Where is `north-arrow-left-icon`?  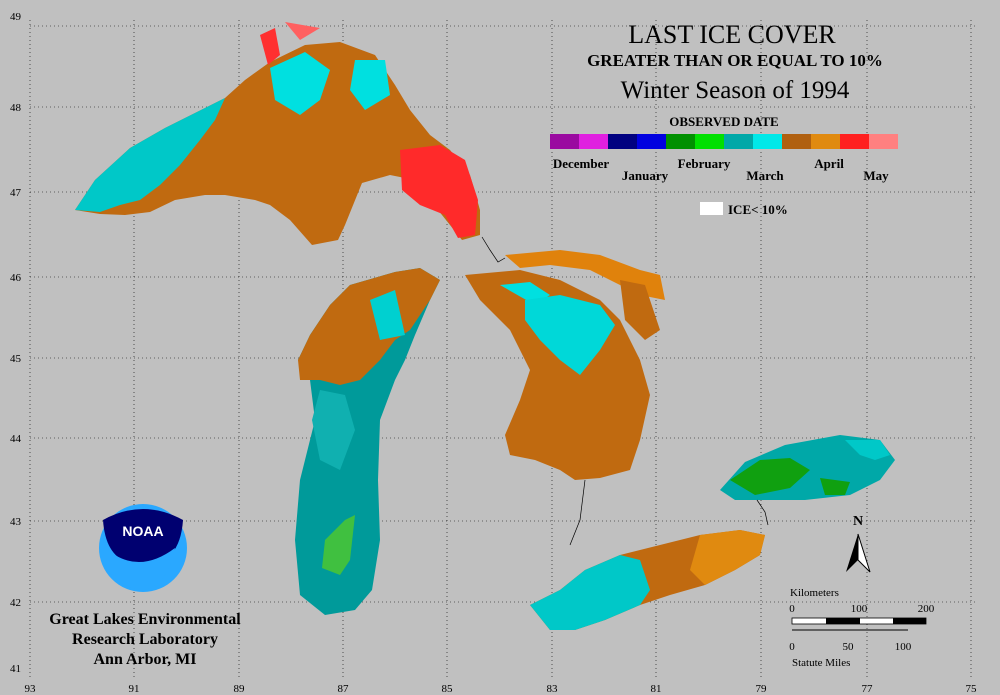
north-arrow-left-icon is located at coordinates (852, 553).